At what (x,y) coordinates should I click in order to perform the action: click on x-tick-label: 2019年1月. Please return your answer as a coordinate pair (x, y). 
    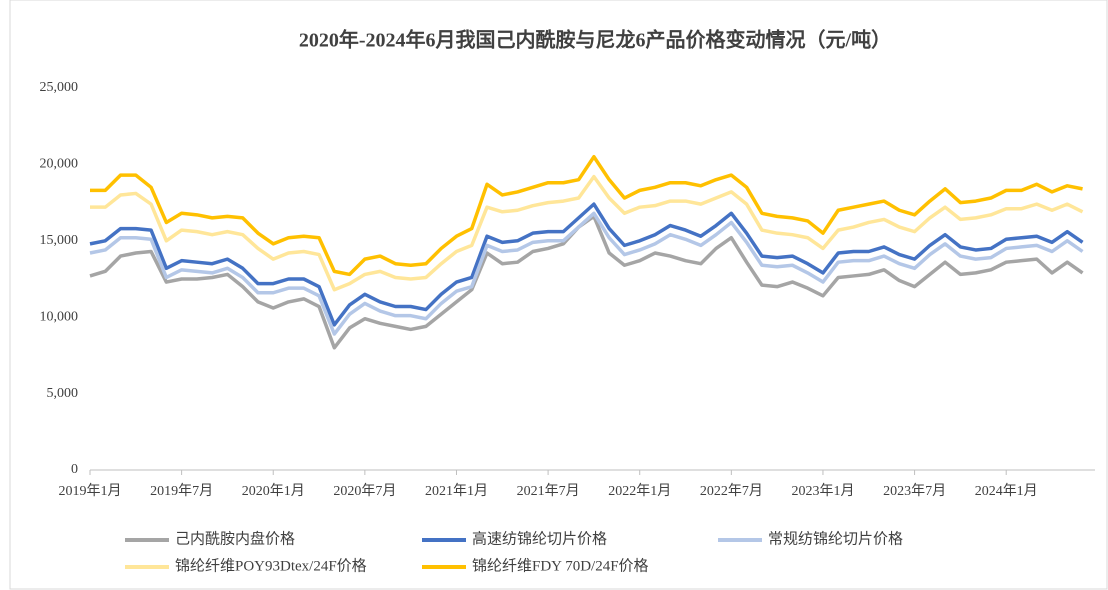
    Looking at the image, I should click on (90, 491).